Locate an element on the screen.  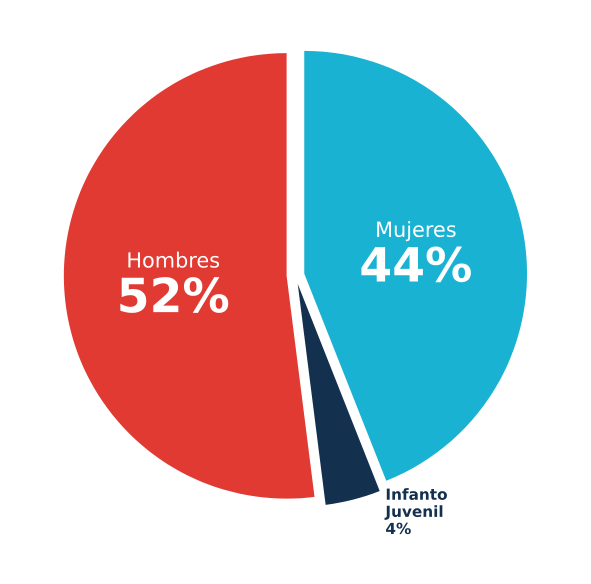
data-label: 44% is located at coordinates (416, 264).